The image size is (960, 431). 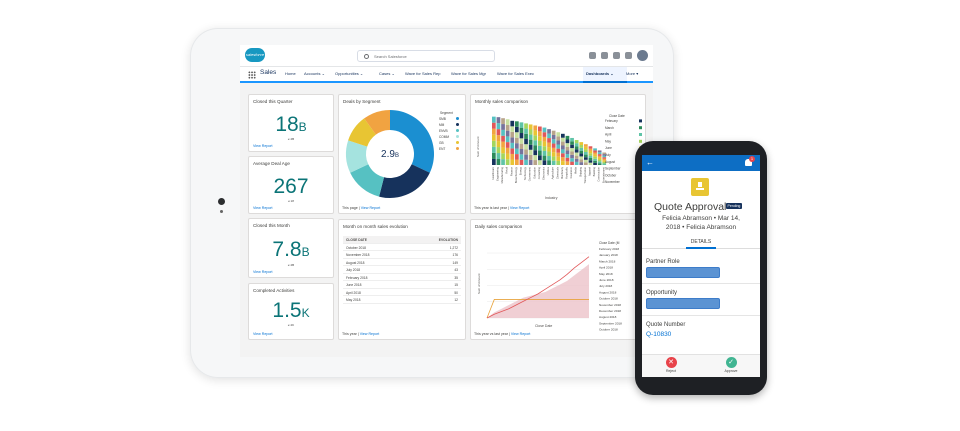 I want to click on table-row: November 2018 176, so click(x=402, y=255).